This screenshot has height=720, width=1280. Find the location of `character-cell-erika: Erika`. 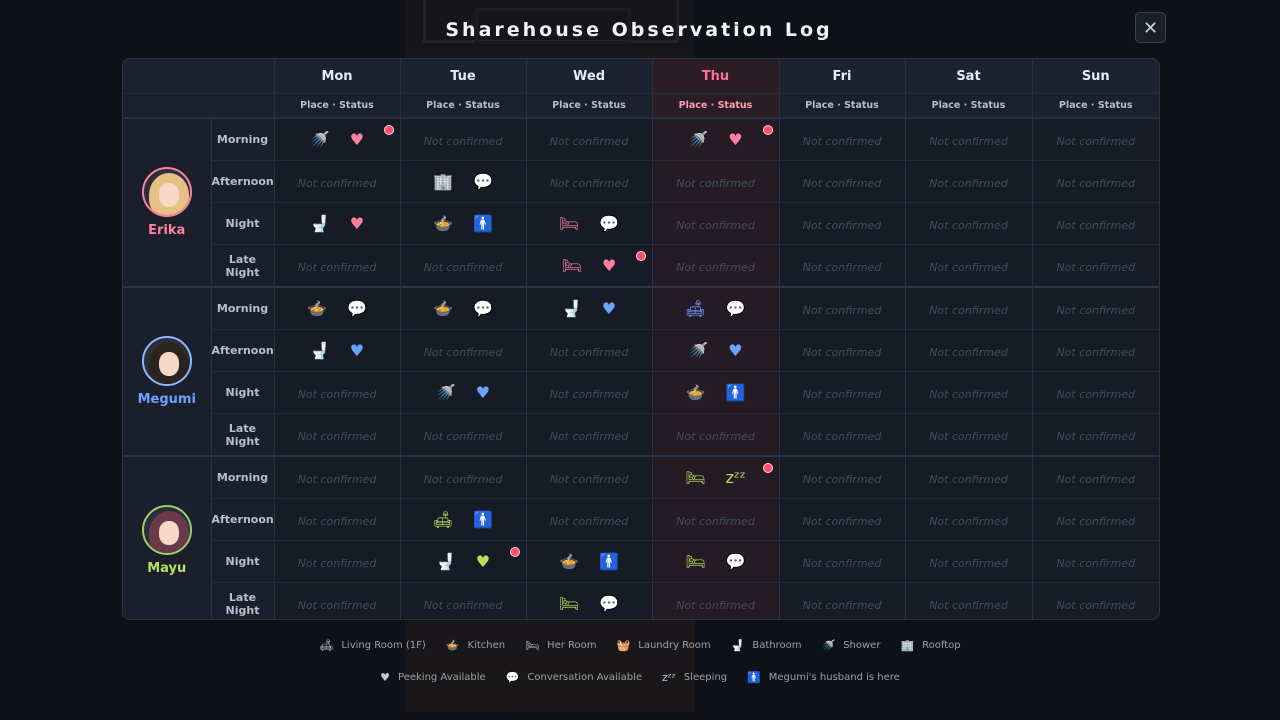

character-cell-erika: Erika is located at coordinates (167, 203).